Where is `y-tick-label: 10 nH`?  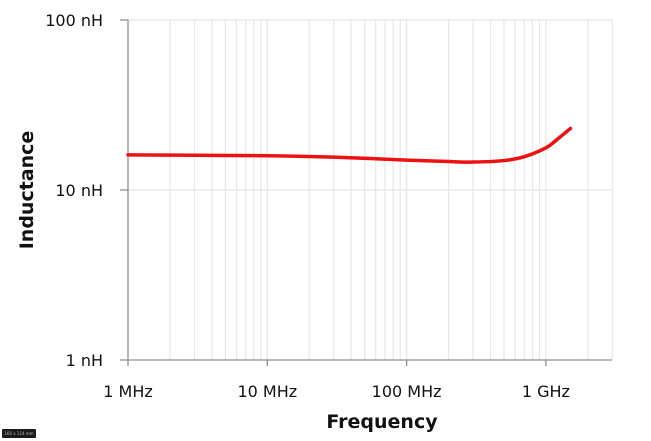 y-tick-label: 10 nH is located at coordinates (79, 190).